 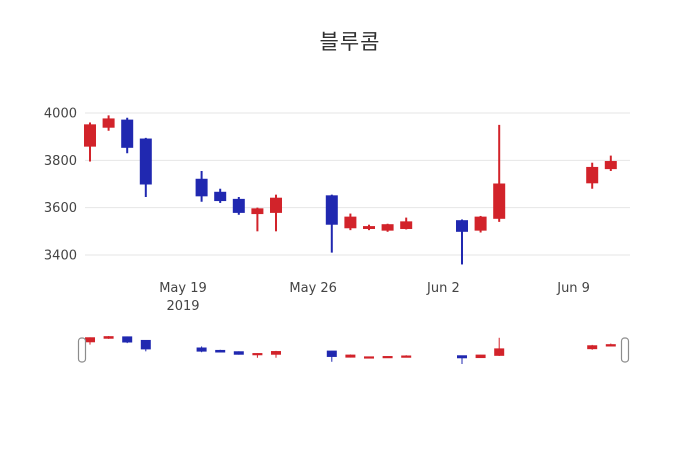 I want to click on x-axis-tick-label: Jun 2, so click(x=443, y=288).